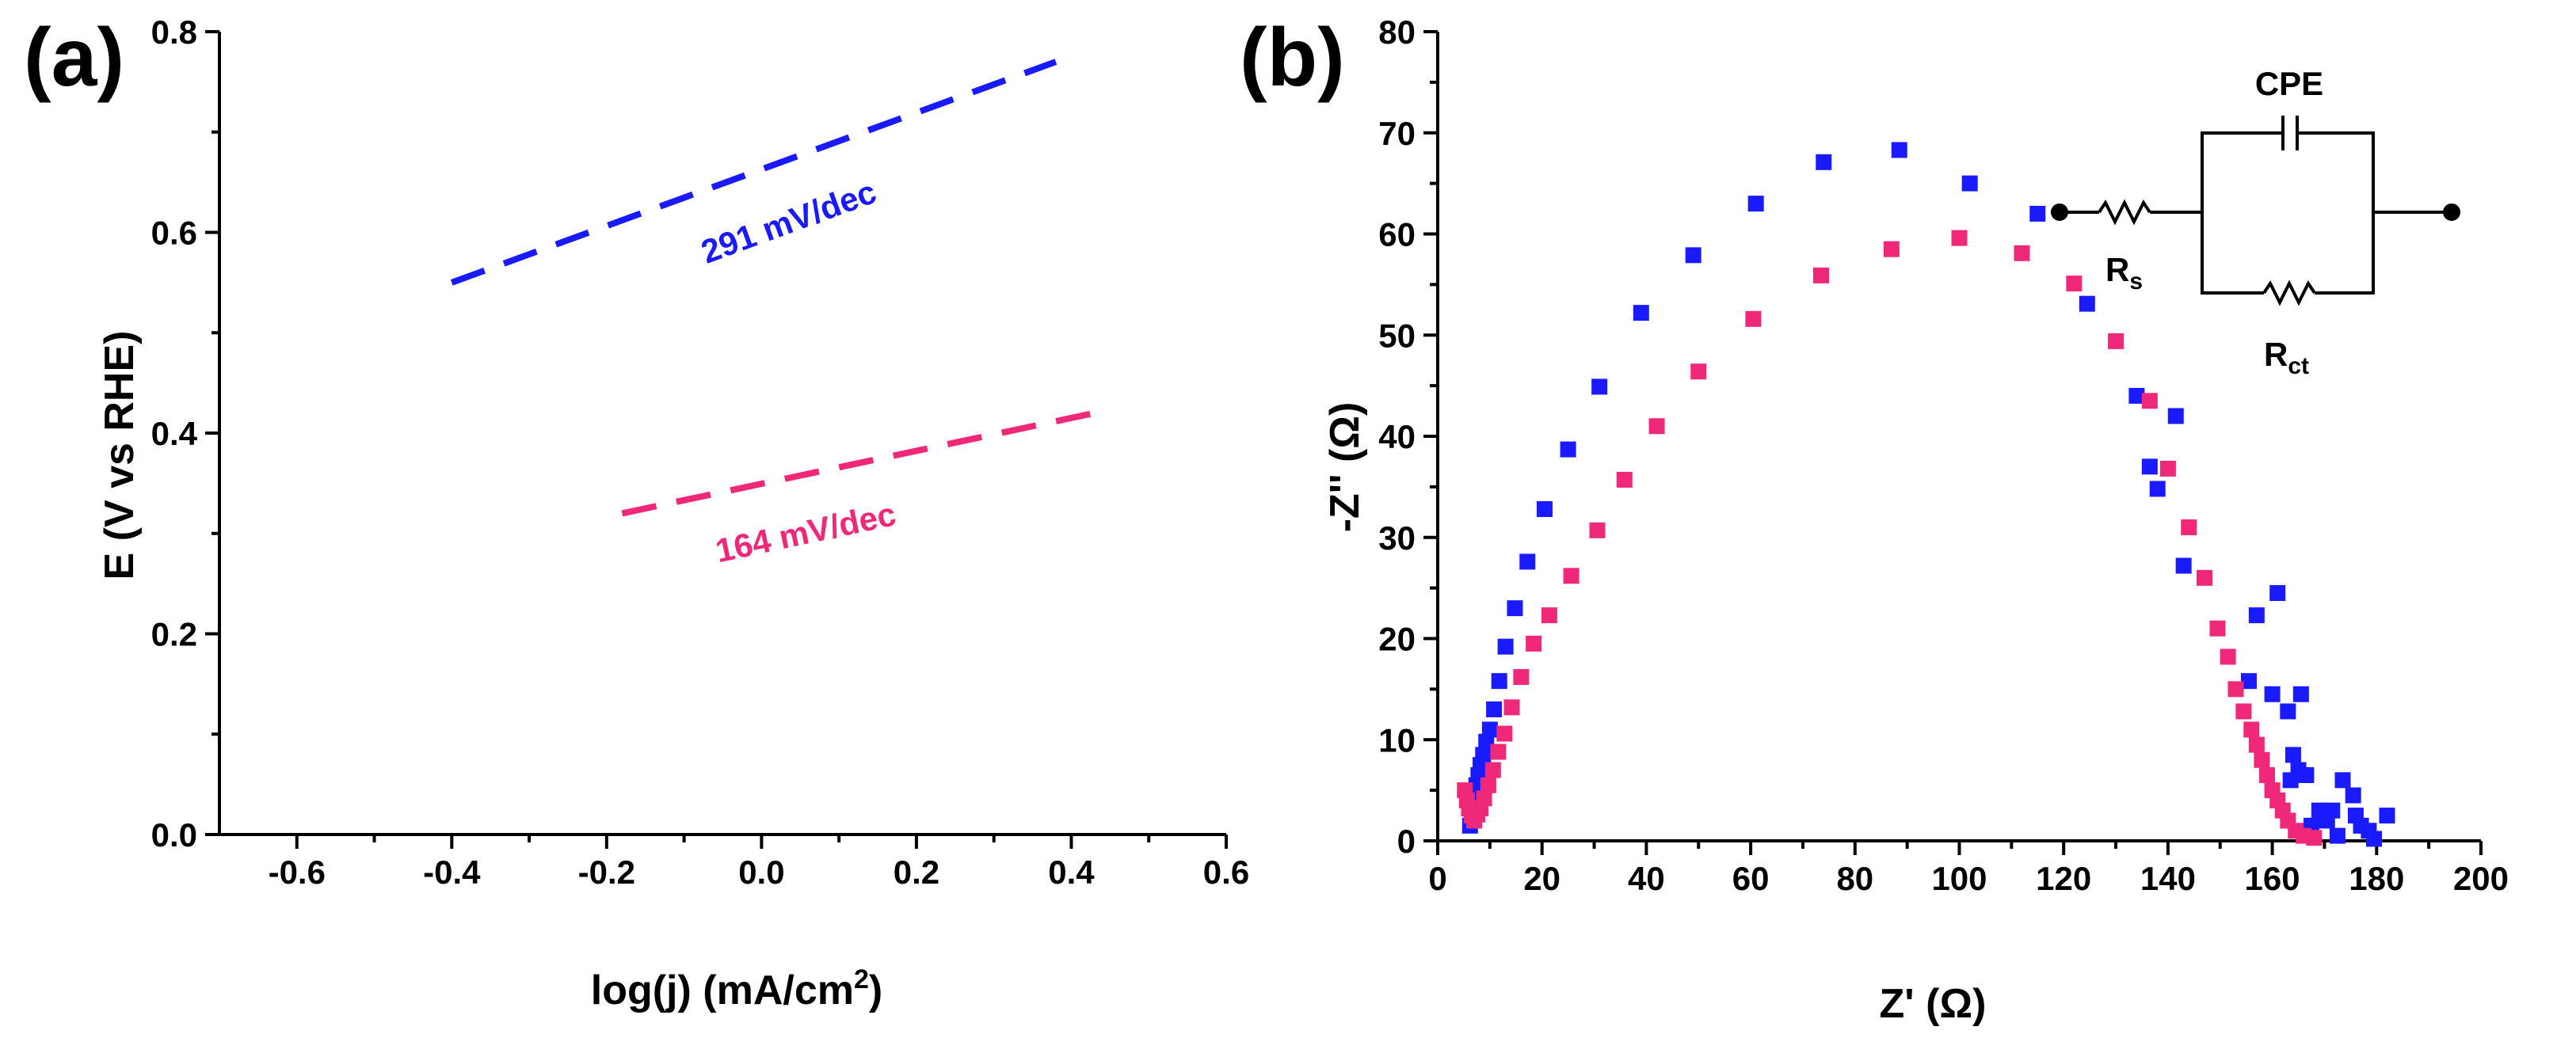 This screenshot has width=2576, height=1038. I want to click on x-tick-label: 60, so click(1751, 878).